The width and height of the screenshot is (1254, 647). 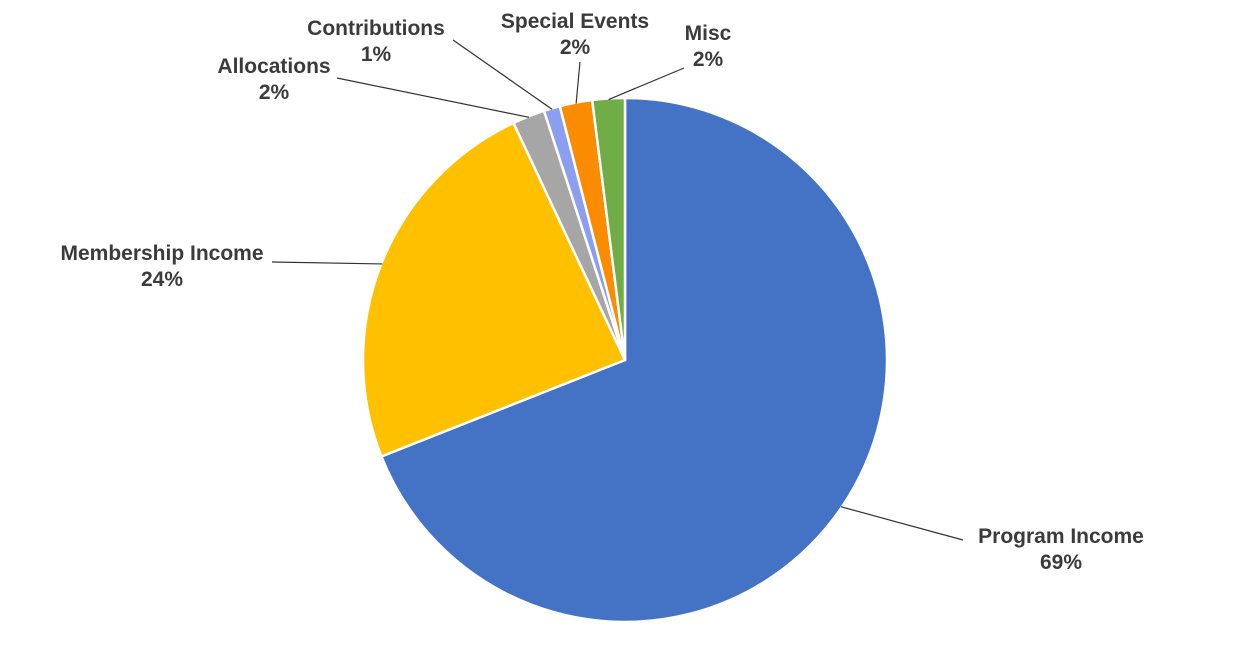 I want to click on pie-label-percent: 69%, so click(x=1061, y=562).